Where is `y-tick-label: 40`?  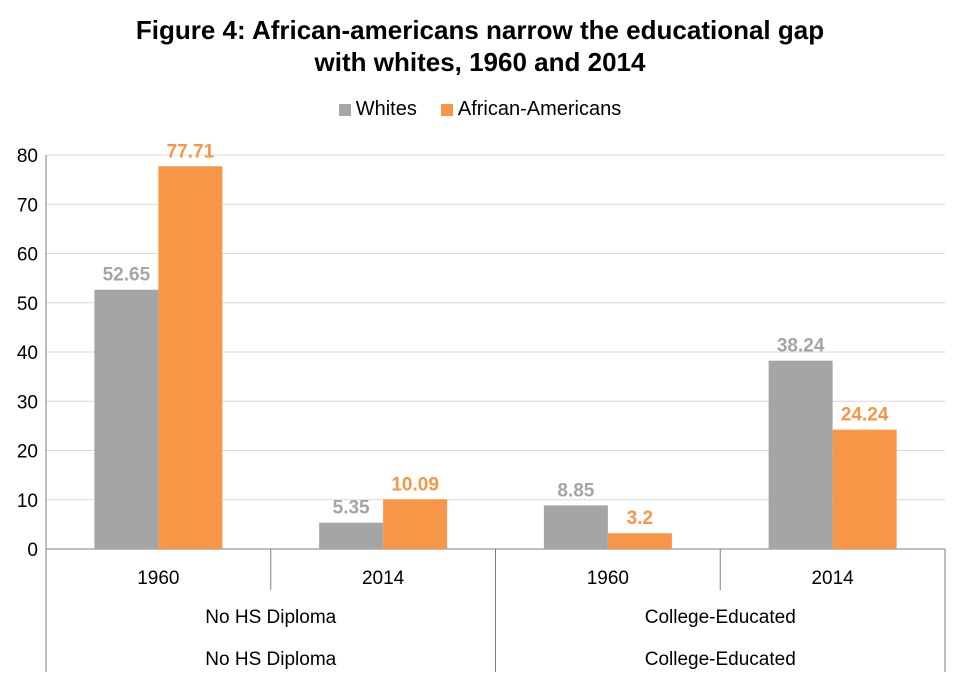
y-tick-label: 40 is located at coordinates (27, 353).